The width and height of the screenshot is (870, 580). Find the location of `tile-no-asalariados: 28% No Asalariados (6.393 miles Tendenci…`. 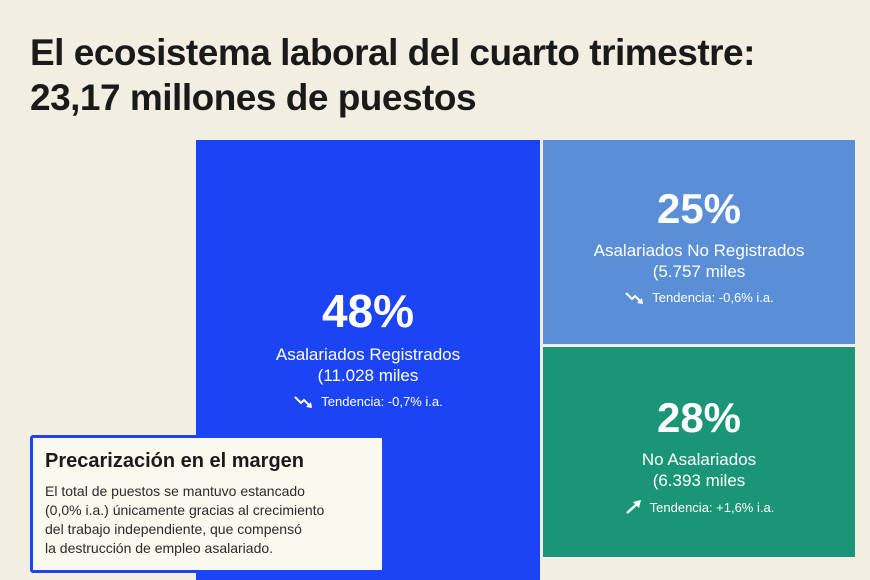

tile-no-asalariados: 28% No Asalariados (6.393 miles Tendenci… is located at coordinates (699, 452).